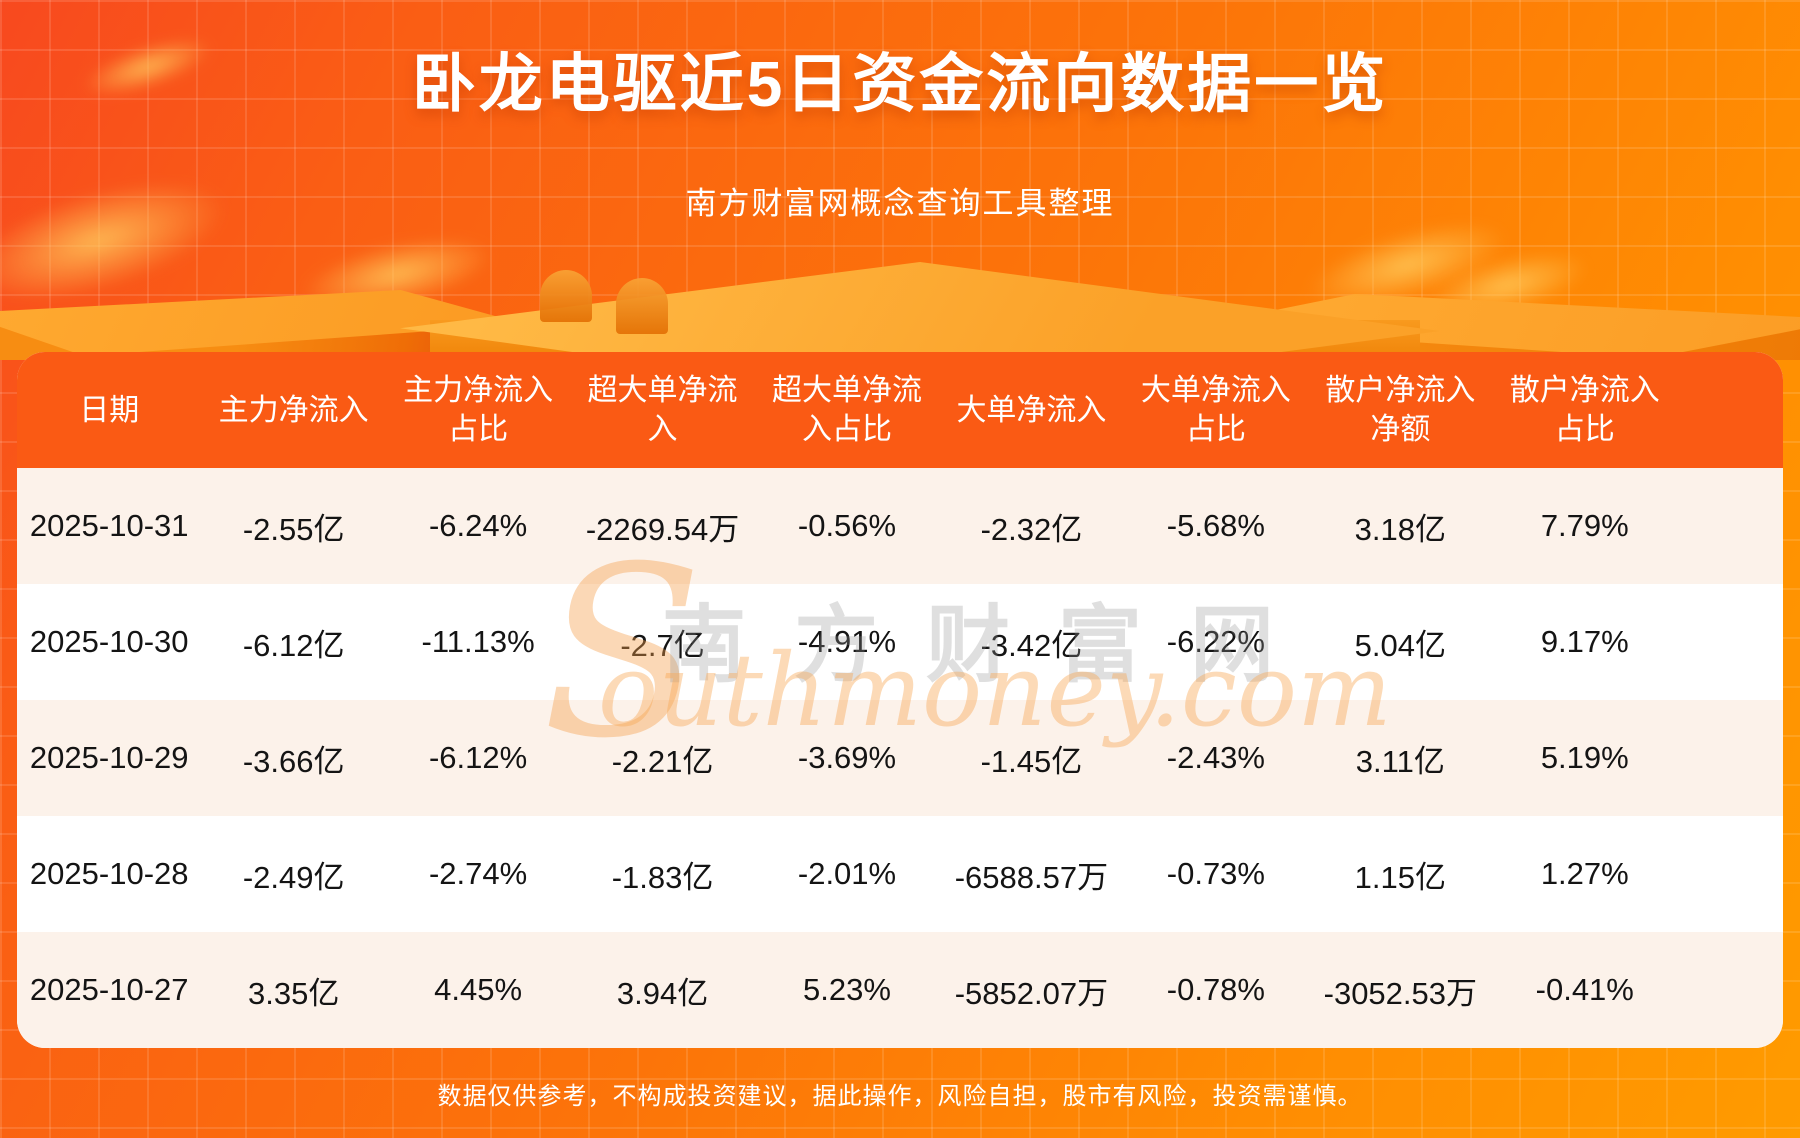  What do you see at coordinates (662, 761) in the screenshot?
I see `cell-value: -2.21亿` at bounding box center [662, 761].